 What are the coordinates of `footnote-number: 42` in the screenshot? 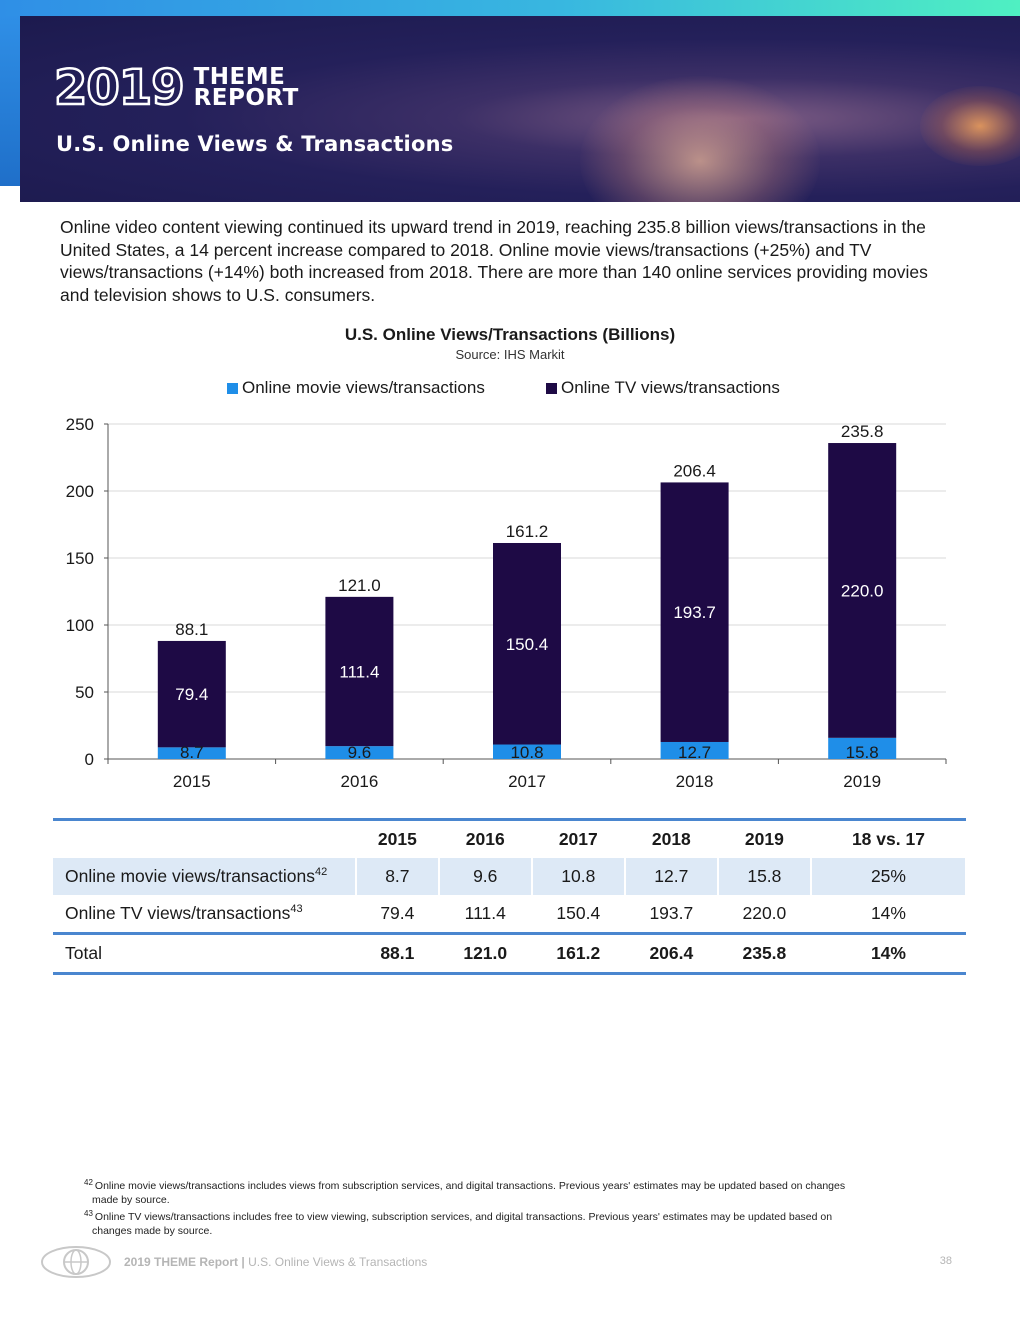 It's located at (88, 1182).